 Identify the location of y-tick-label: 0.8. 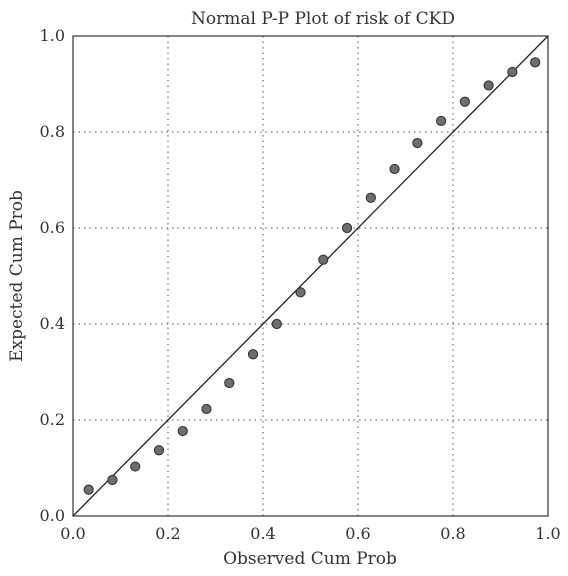
(52, 131).